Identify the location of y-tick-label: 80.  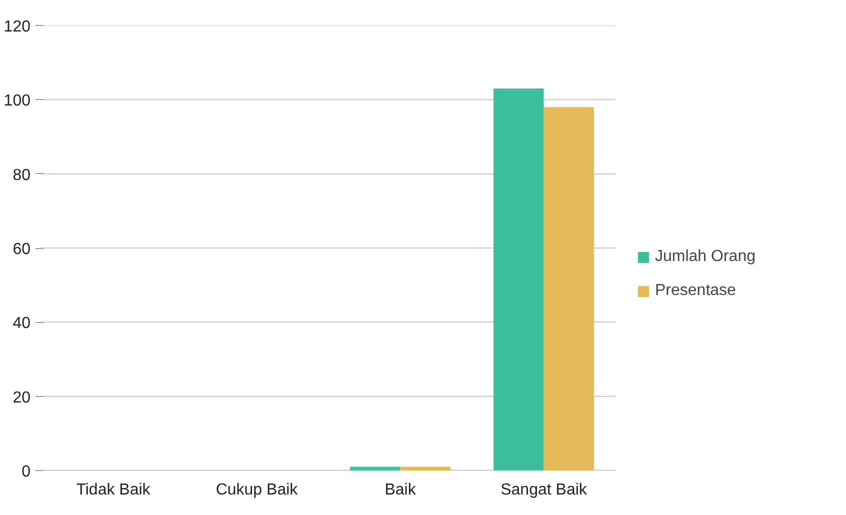
(21, 175).